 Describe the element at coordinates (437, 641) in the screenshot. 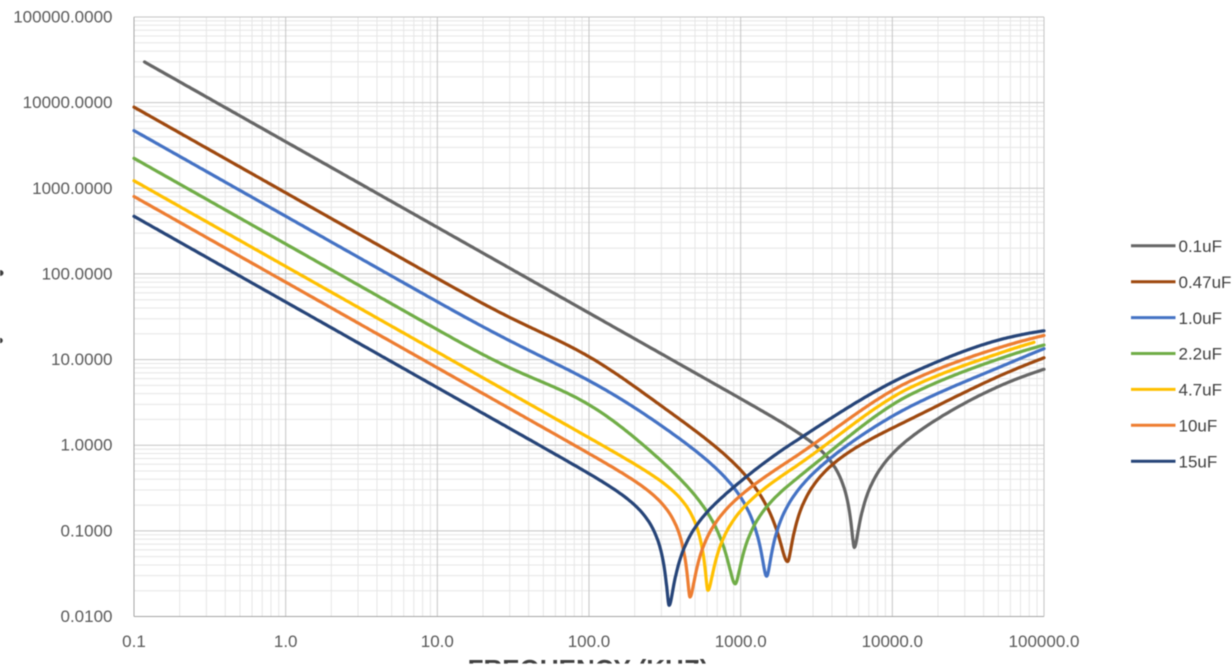

I see `svg-text: 10.0` at that location.